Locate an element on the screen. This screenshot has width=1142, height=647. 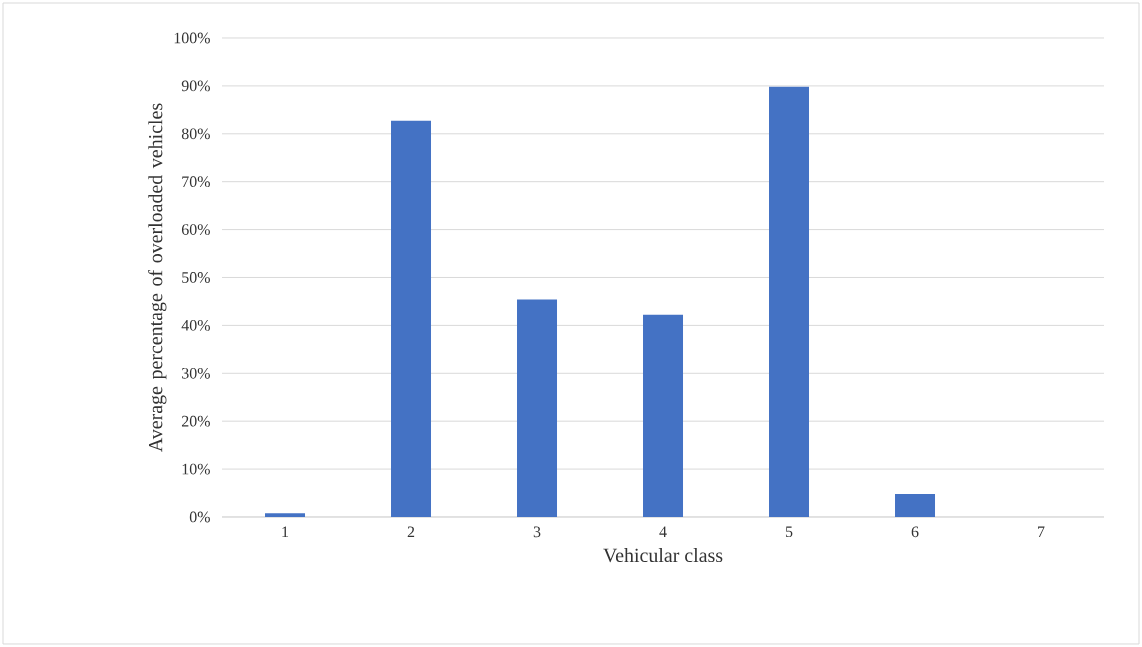
x-tick-label: 4 is located at coordinates (663, 531).